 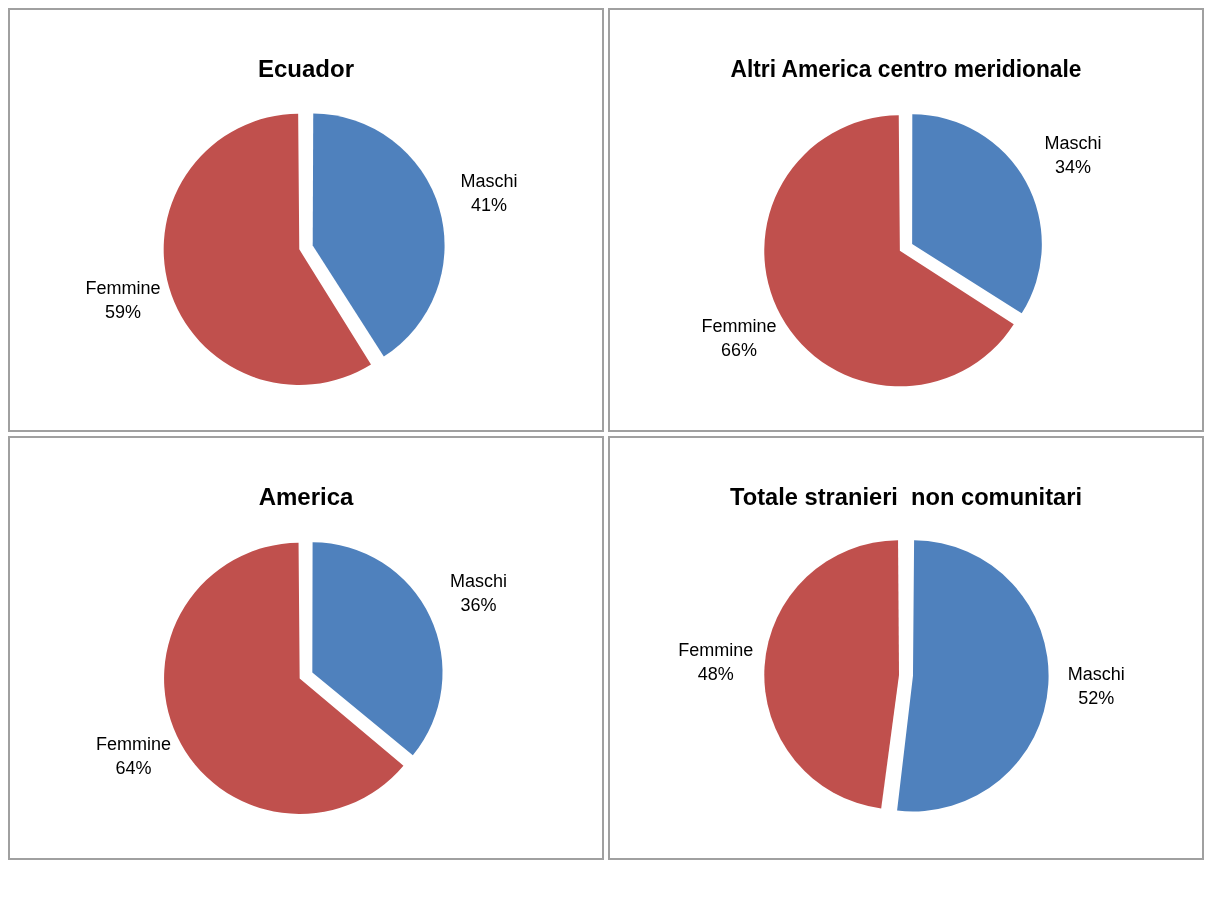 I want to click on data-label: 59%, so click(x=122, y=311).